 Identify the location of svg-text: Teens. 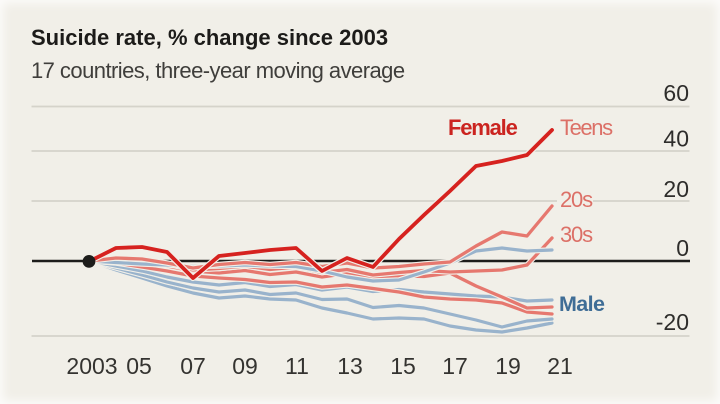
(586, 127).